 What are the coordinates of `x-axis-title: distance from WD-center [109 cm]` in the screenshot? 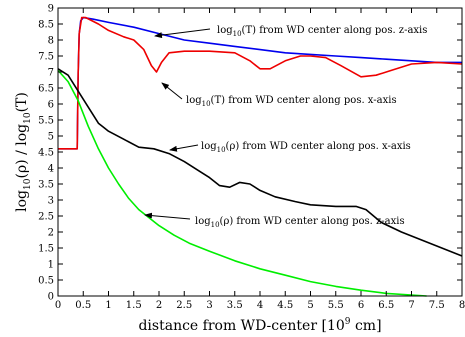 It's located at (259, 325).